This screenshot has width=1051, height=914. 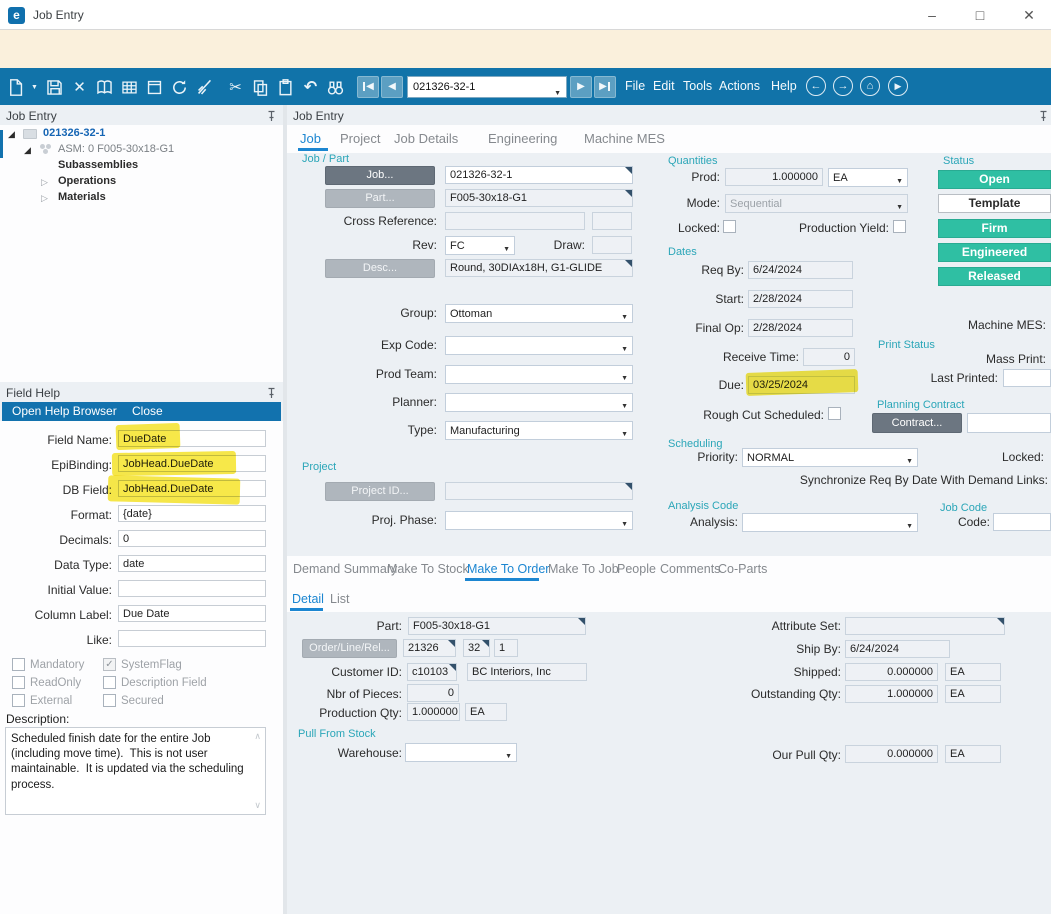 What do you see at coordinates (480, 245) in the screenshot?
I see `rev-dropdown: FC ▼` at bounding box center [480, 245].